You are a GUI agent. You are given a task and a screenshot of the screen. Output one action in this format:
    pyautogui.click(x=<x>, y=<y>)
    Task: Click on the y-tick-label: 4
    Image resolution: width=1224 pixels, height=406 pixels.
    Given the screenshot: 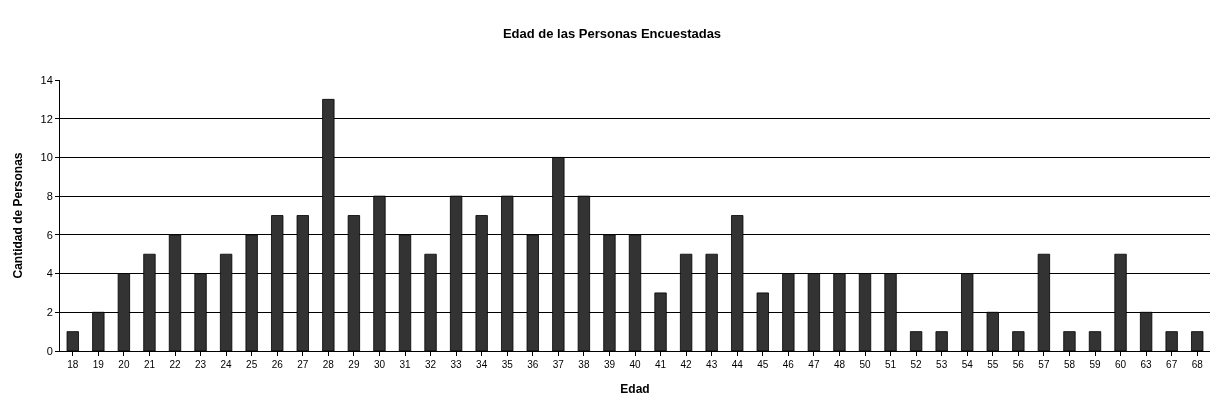 What is the action you would take?
    pyautogui.click(x=49, y=273)
    